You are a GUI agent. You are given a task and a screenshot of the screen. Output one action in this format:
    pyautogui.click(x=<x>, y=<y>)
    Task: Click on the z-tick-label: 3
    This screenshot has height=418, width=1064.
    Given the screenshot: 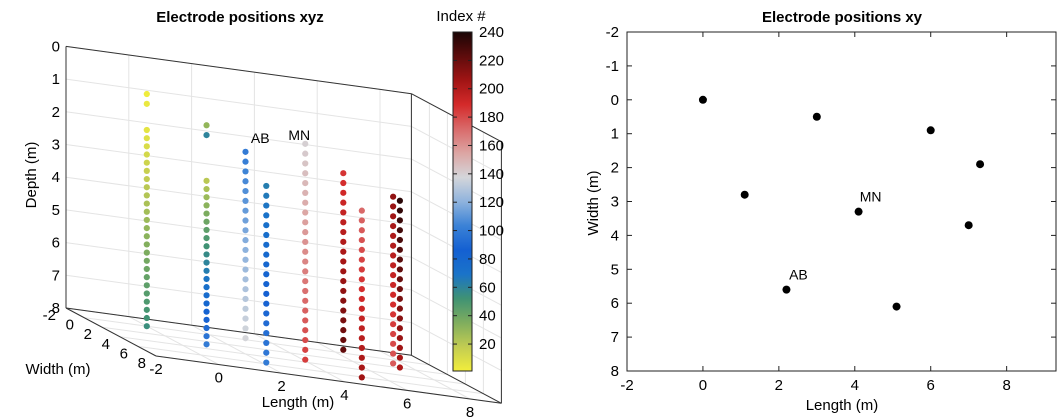 What is the action you would take?
    pyautogui.click(x=56, y=145)
    